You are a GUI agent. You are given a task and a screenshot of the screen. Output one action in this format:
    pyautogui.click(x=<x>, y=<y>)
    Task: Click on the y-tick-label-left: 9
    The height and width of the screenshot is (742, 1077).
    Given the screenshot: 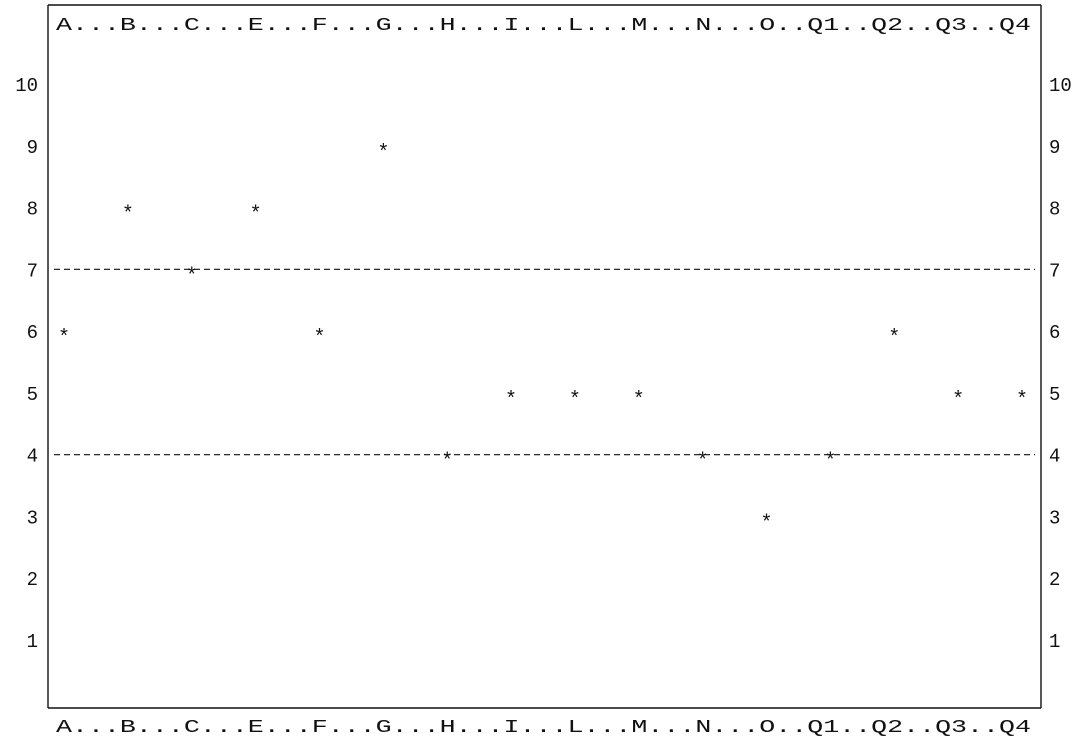 What is the action you would take?
    pyautogui.click(x=32, y=148)
    